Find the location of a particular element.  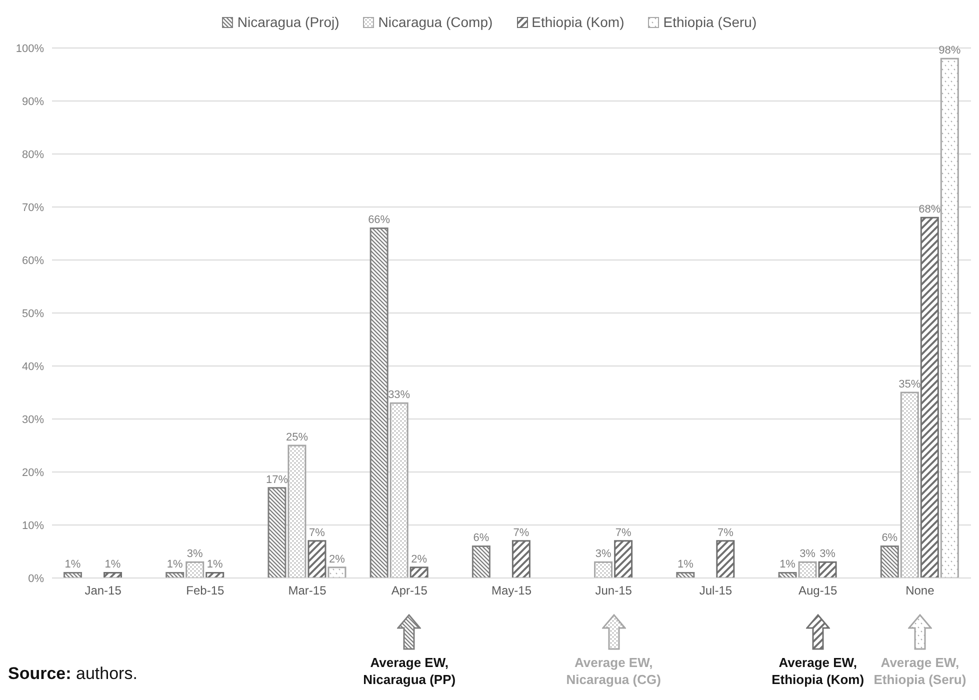

data-label: 66% is located at coordinates (379, 220).